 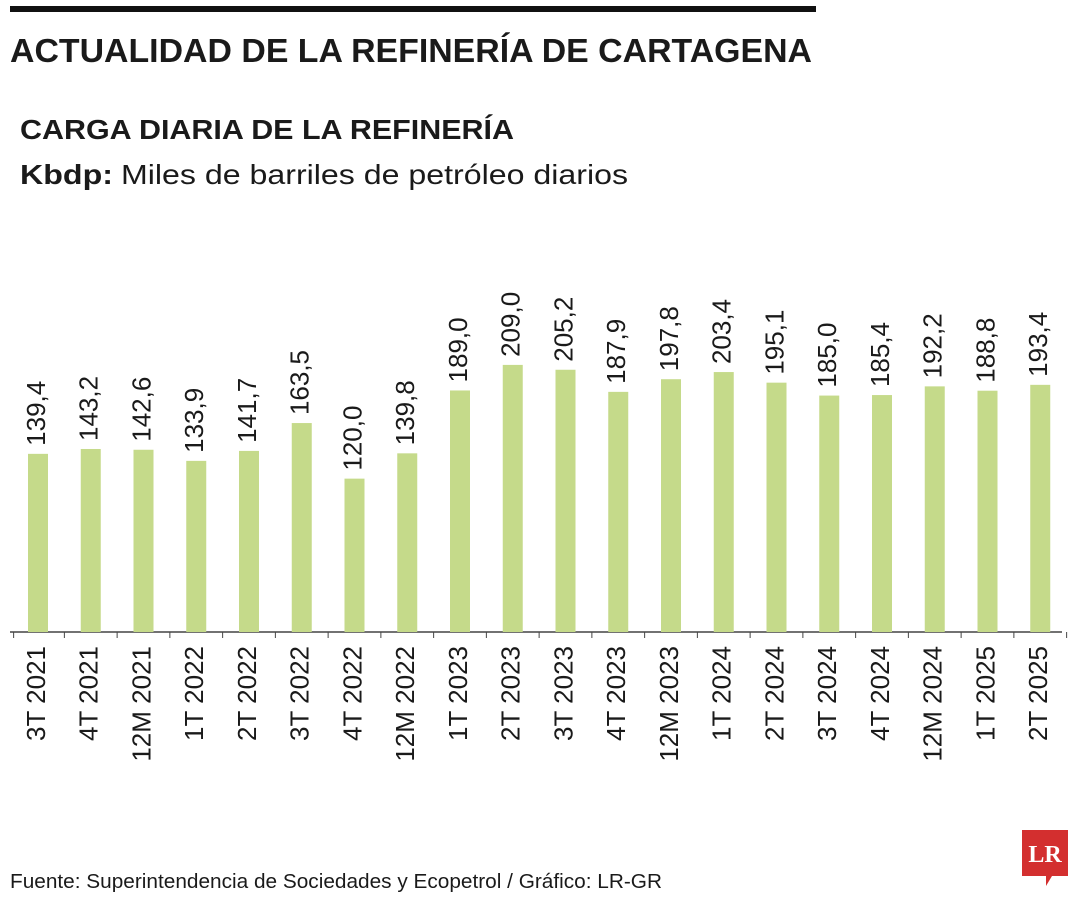 I want to click on x-tick-label: 1T 2024, so click(x=722, y=693).